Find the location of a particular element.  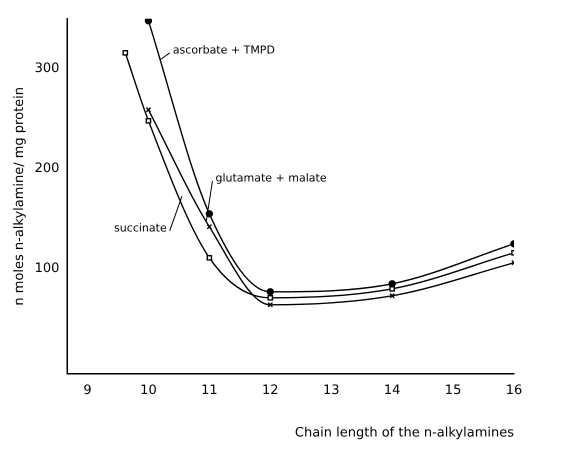

x-tick-label: 16 is located at coordinates (514, 390).